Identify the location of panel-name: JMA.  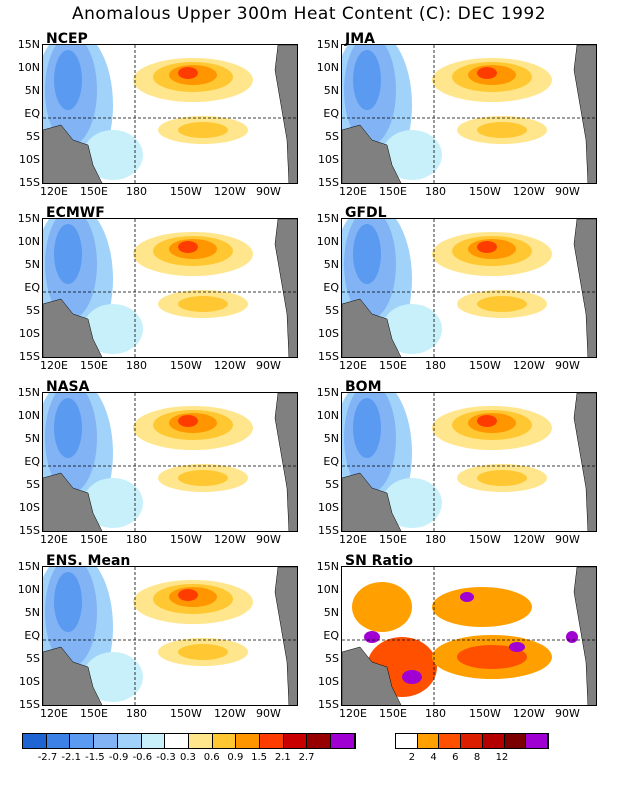
(360, 39).